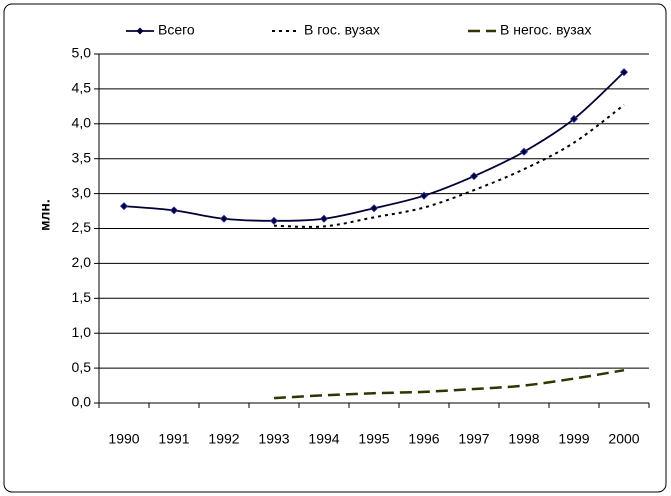 The image size is (671, 496). I want to click on y-tick-label: 4,0, so click(82, 123).